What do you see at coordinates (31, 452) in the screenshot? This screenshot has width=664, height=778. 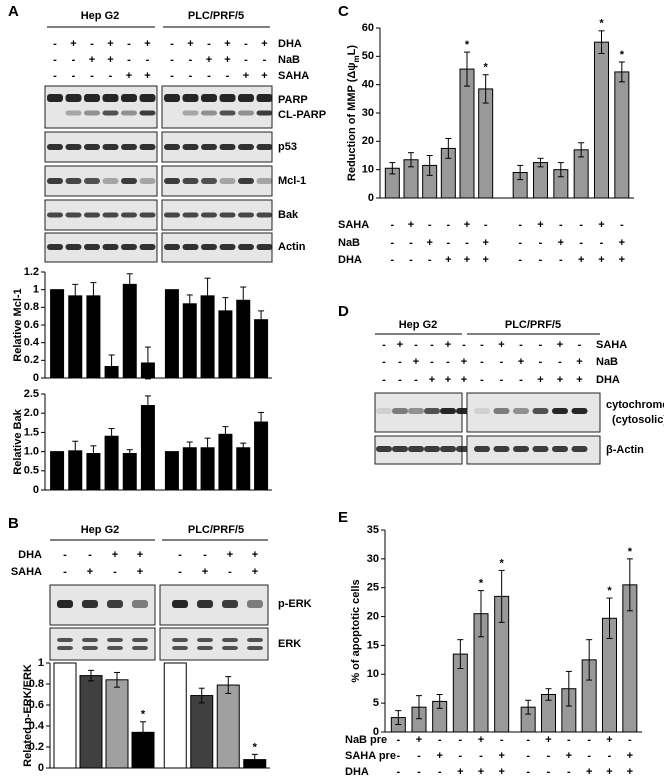 I see `y-tick-label: 1.0` at bounding box center [31, 452].